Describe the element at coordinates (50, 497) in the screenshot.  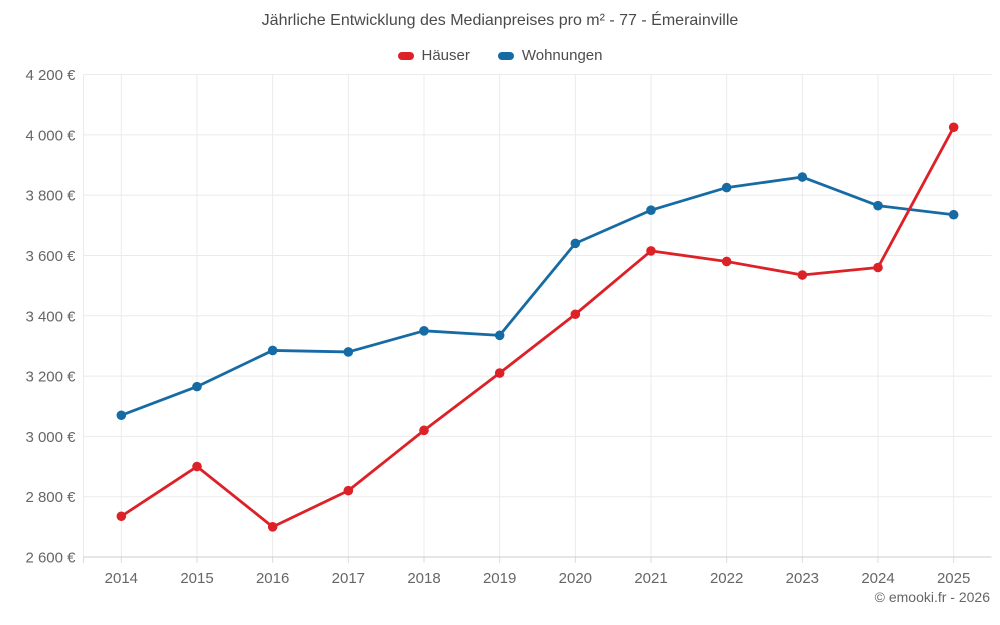
I see `y-axis-label: 2 800 €` at that location.